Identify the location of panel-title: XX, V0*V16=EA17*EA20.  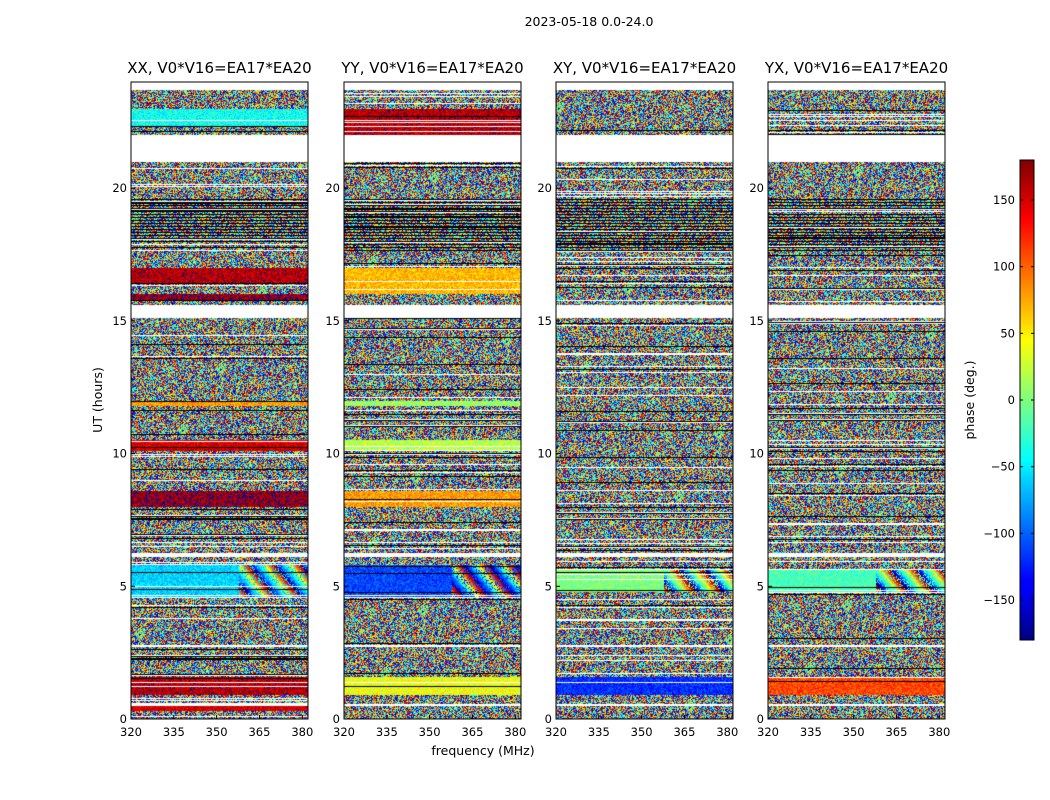
(219, 68).